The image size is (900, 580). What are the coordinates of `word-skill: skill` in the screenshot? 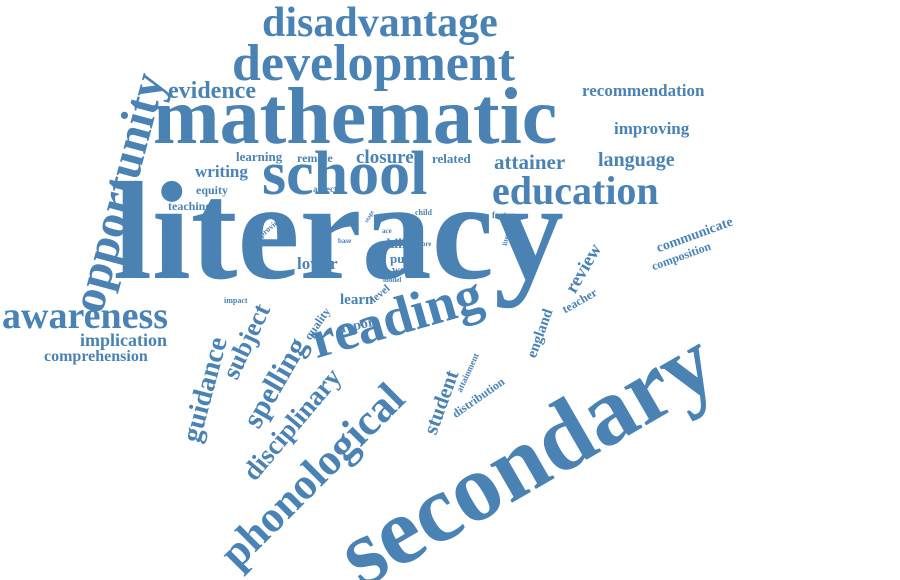 It's located at (393, 244).